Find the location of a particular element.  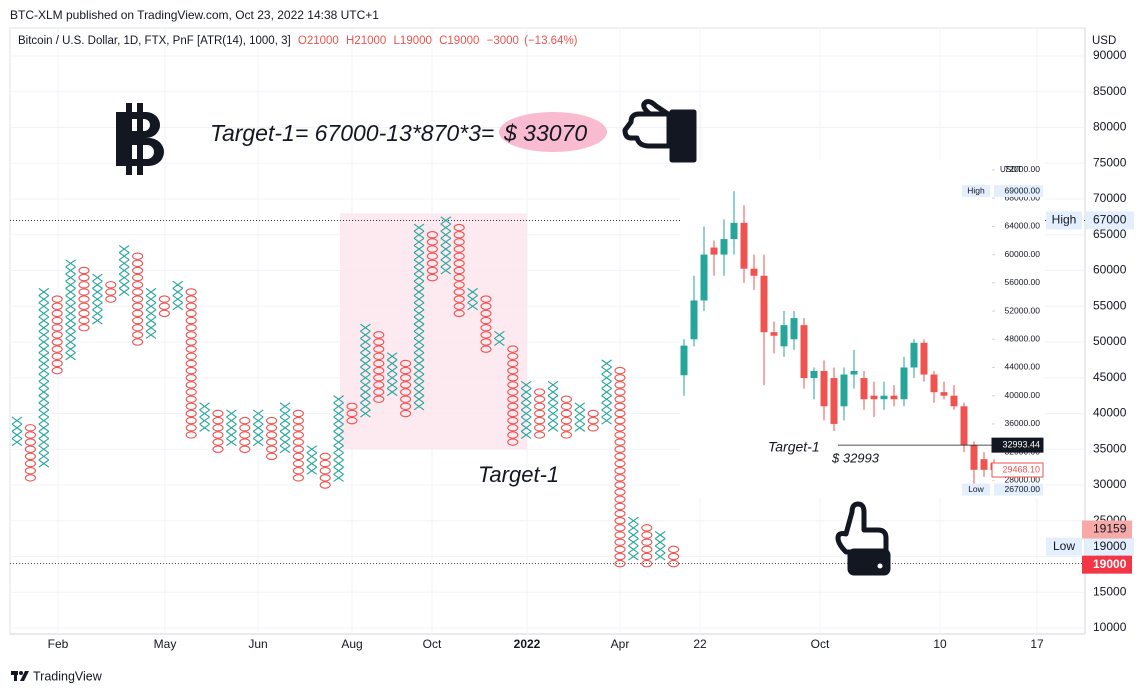

x-tick-label: 2022 is located at coordinates (527, 644).